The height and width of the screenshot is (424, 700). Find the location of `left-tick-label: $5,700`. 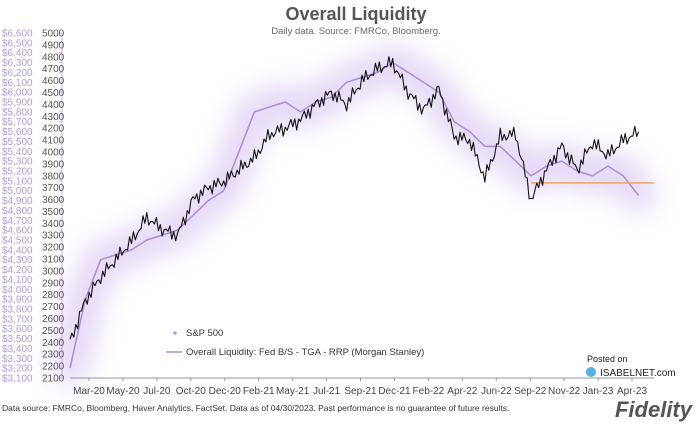

left-tick-label: $5,700 is located at coordinates (17, 122).